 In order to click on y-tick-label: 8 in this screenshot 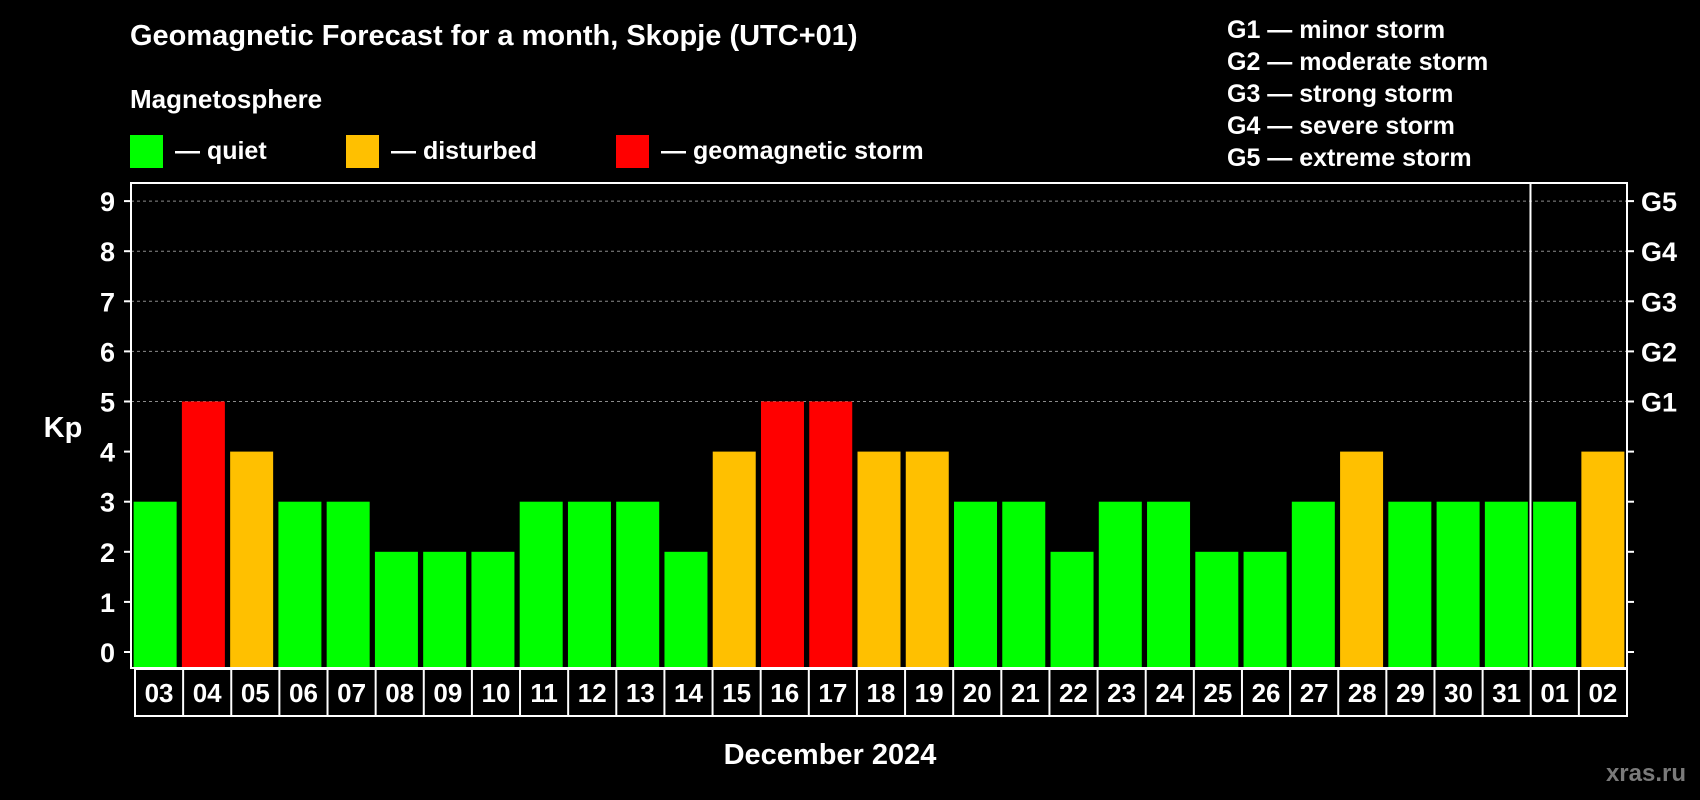, I will do `click(107, 252)`.